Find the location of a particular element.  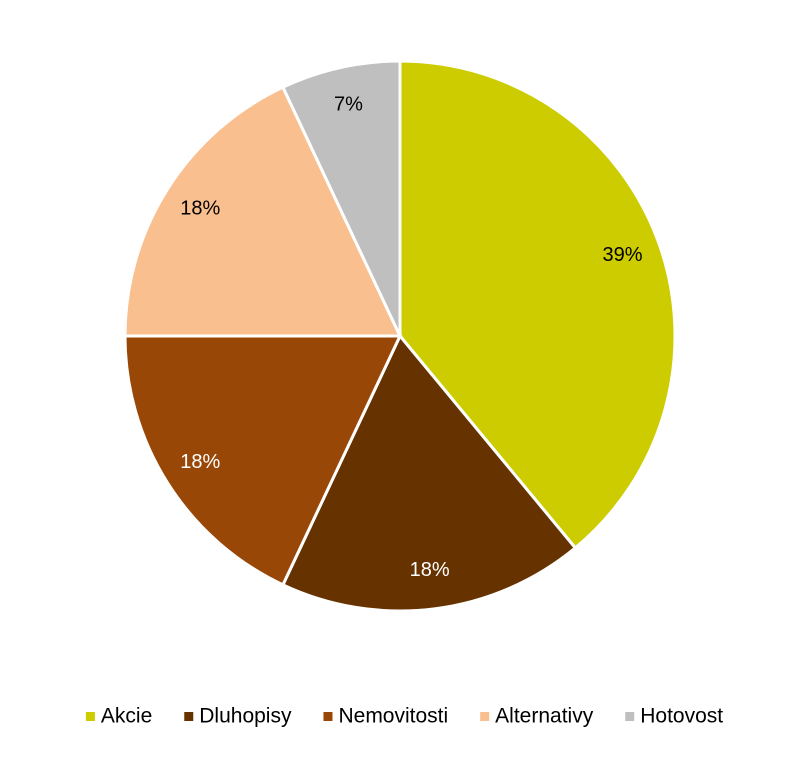

data-label: 39% is located at coordinates (623, 255).